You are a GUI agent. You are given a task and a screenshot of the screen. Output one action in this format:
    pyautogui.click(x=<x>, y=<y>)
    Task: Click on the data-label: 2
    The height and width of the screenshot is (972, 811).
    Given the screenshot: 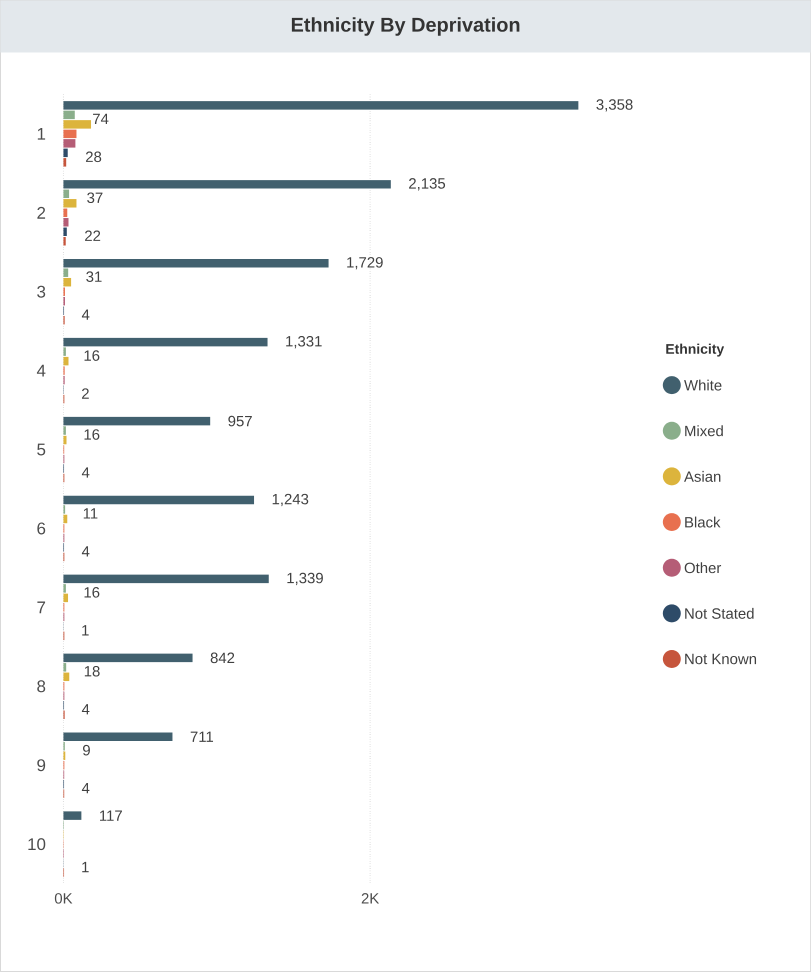 What is the action you would take?
    pyautogui.click(x=85, y=393)
    